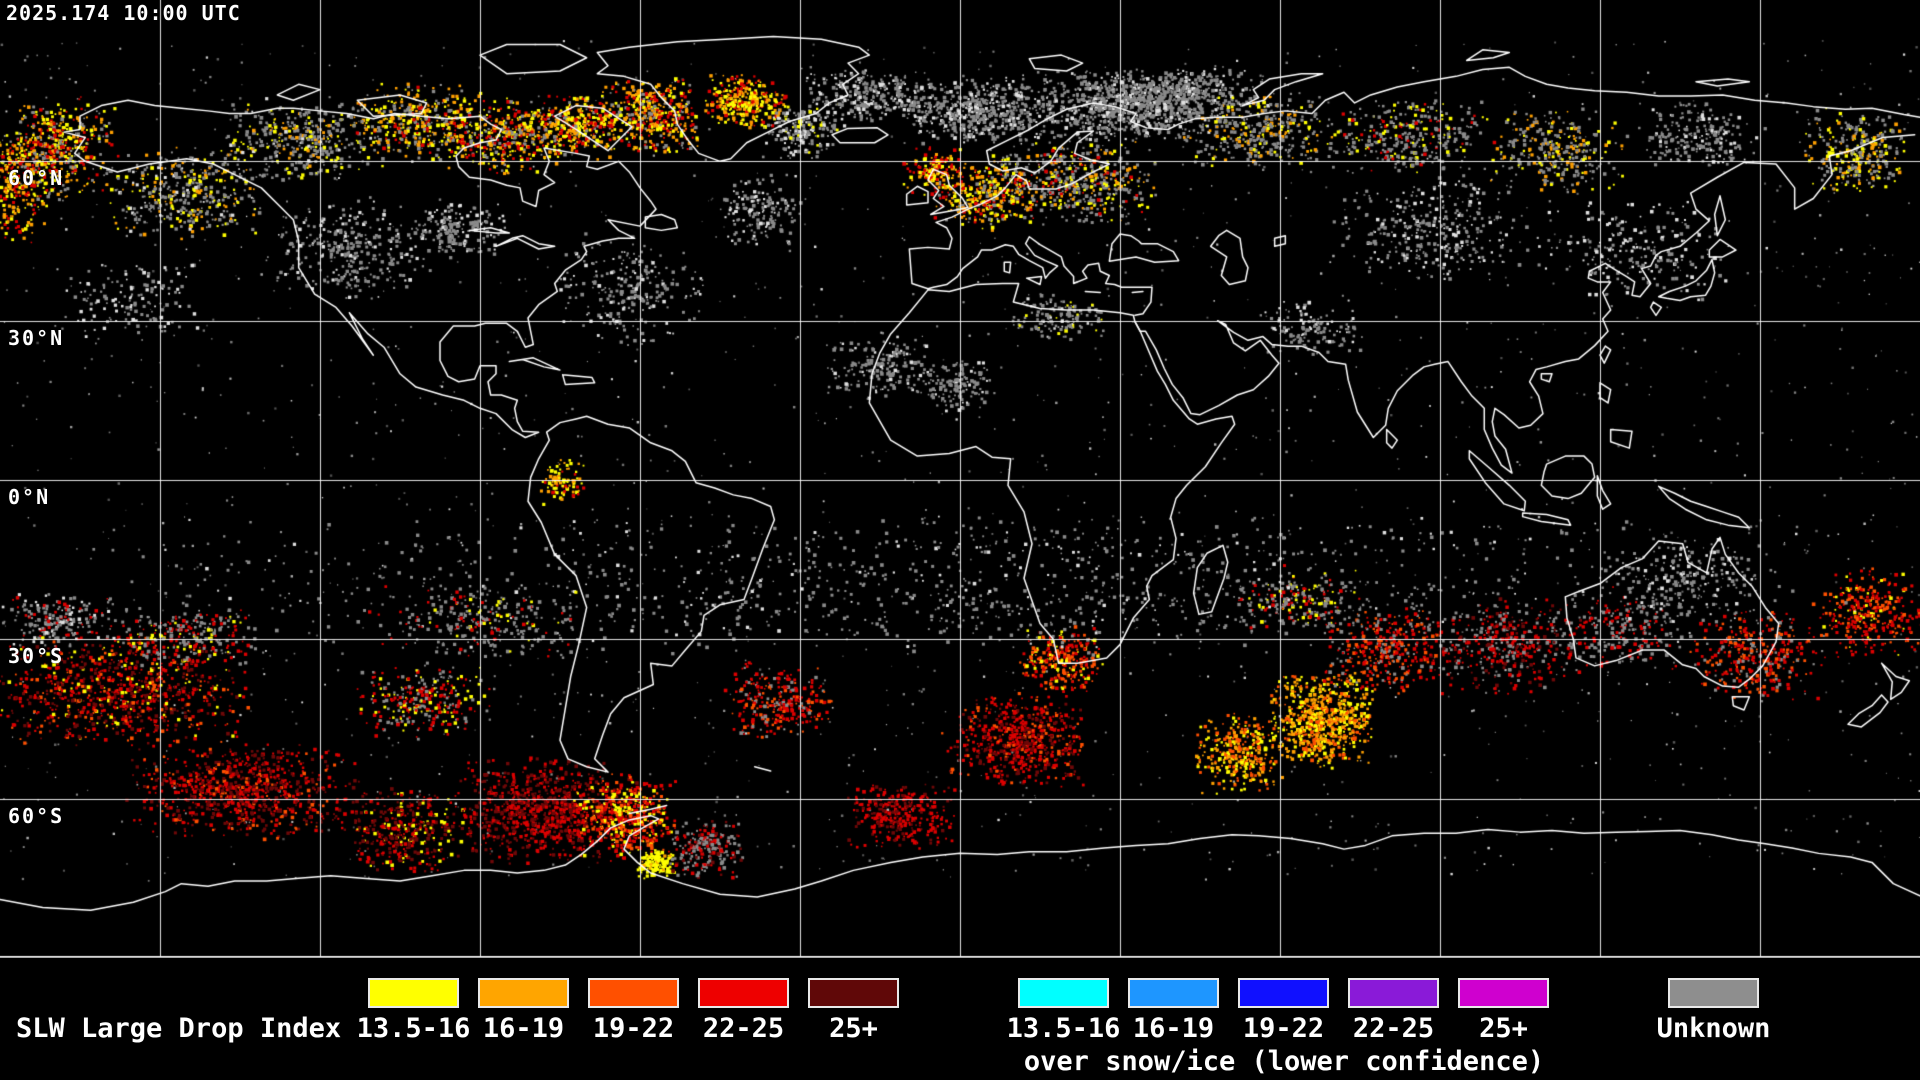  Describe the element at coordinates (1283, 1028) in the screenshot. I see `snowice-label-19-22: 19-22` at that location.